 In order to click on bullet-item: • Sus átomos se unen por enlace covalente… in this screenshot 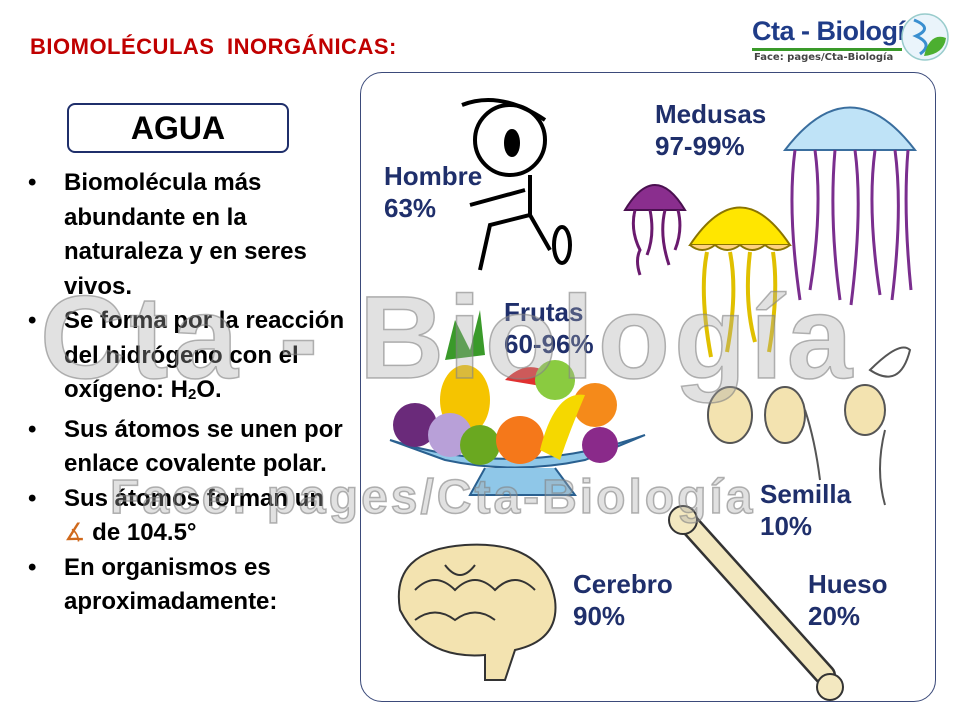, I will do `click(188, 447)`.